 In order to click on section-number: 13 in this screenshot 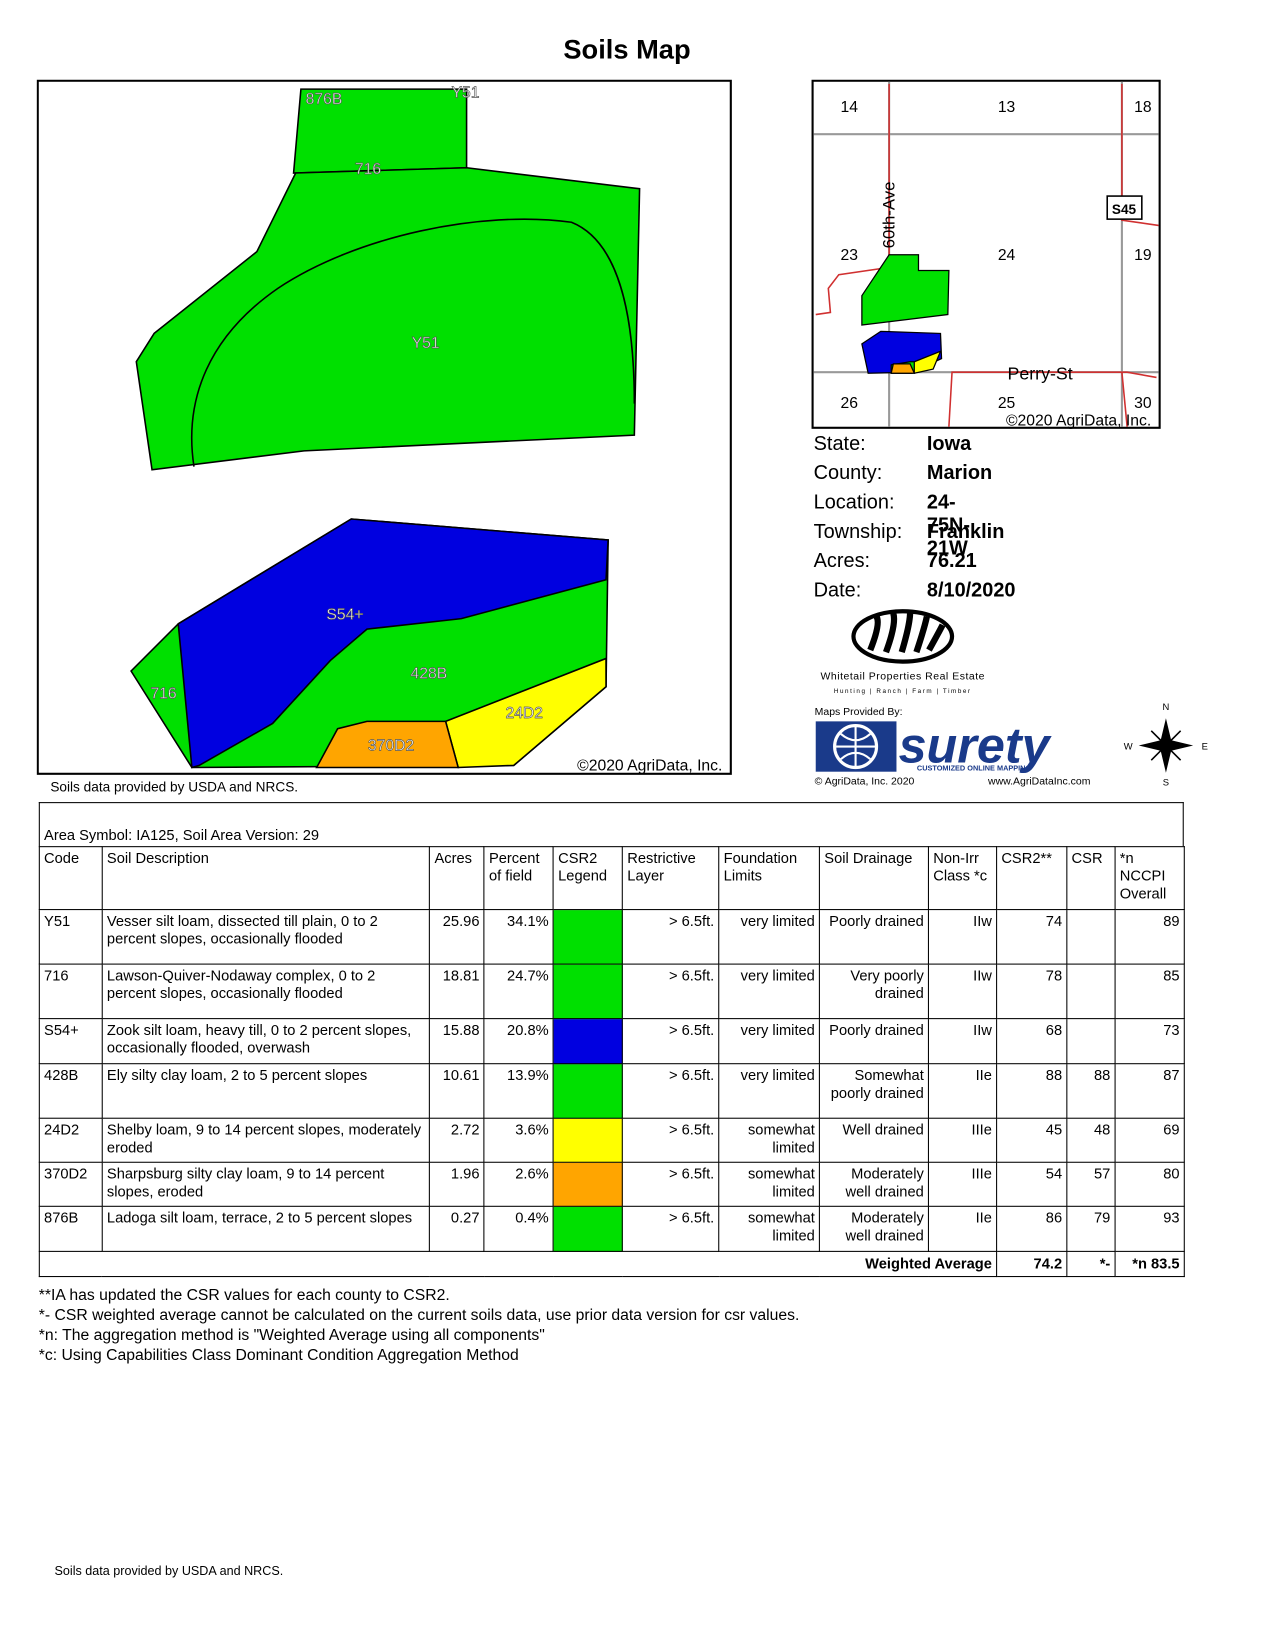, I will do `click(1007, 107)`.